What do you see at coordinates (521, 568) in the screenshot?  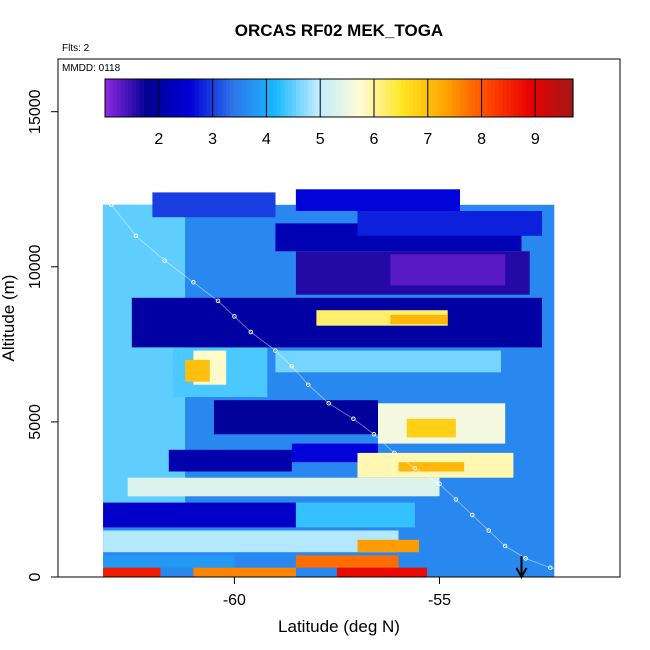 I see `latitude-marker-arrow` at bounding box center [521, 568].